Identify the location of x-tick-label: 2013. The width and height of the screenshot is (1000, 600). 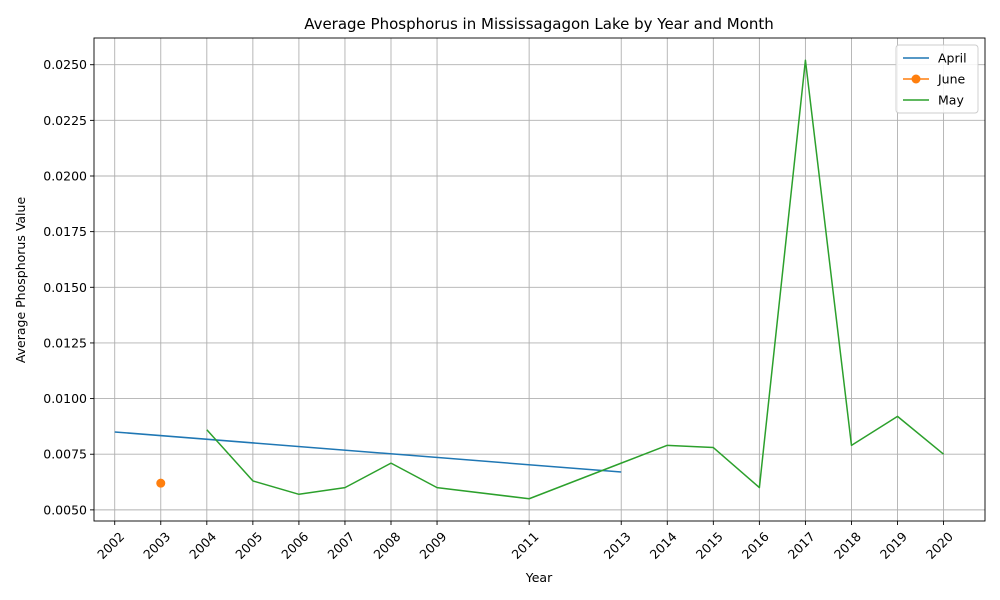
(617, 545).